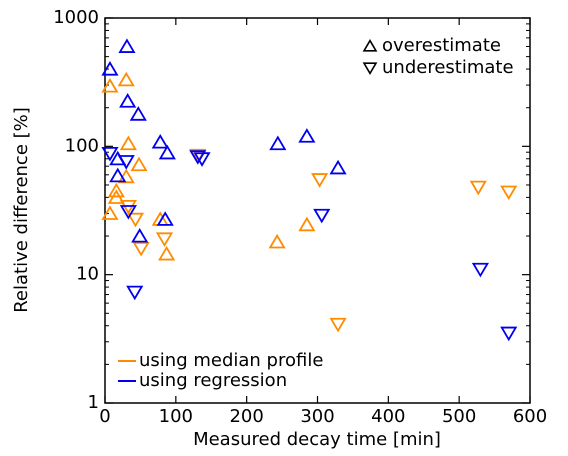  Describe the element at coordinates (459, 416) in the screenshot. I see `x-tick-label: 500` at that location.